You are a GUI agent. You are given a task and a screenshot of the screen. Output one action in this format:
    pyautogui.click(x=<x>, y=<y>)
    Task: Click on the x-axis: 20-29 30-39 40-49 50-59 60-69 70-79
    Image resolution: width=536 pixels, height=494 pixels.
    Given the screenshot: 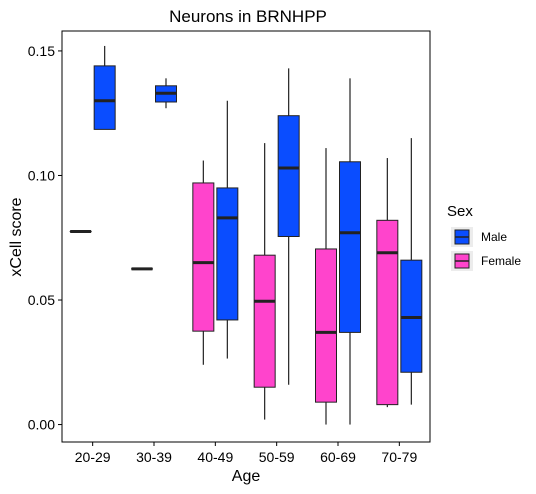 What is the action you would take?
    pyautogui.click(x=246, y=453)
    